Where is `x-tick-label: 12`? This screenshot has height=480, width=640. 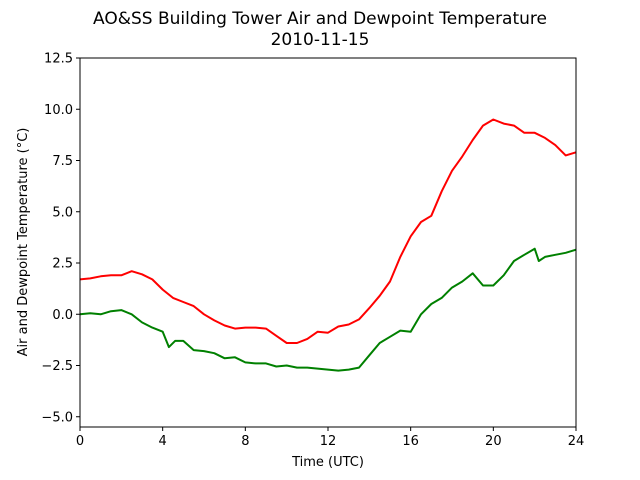
x-tick-label: 12 is located at coordinates (328, 441).